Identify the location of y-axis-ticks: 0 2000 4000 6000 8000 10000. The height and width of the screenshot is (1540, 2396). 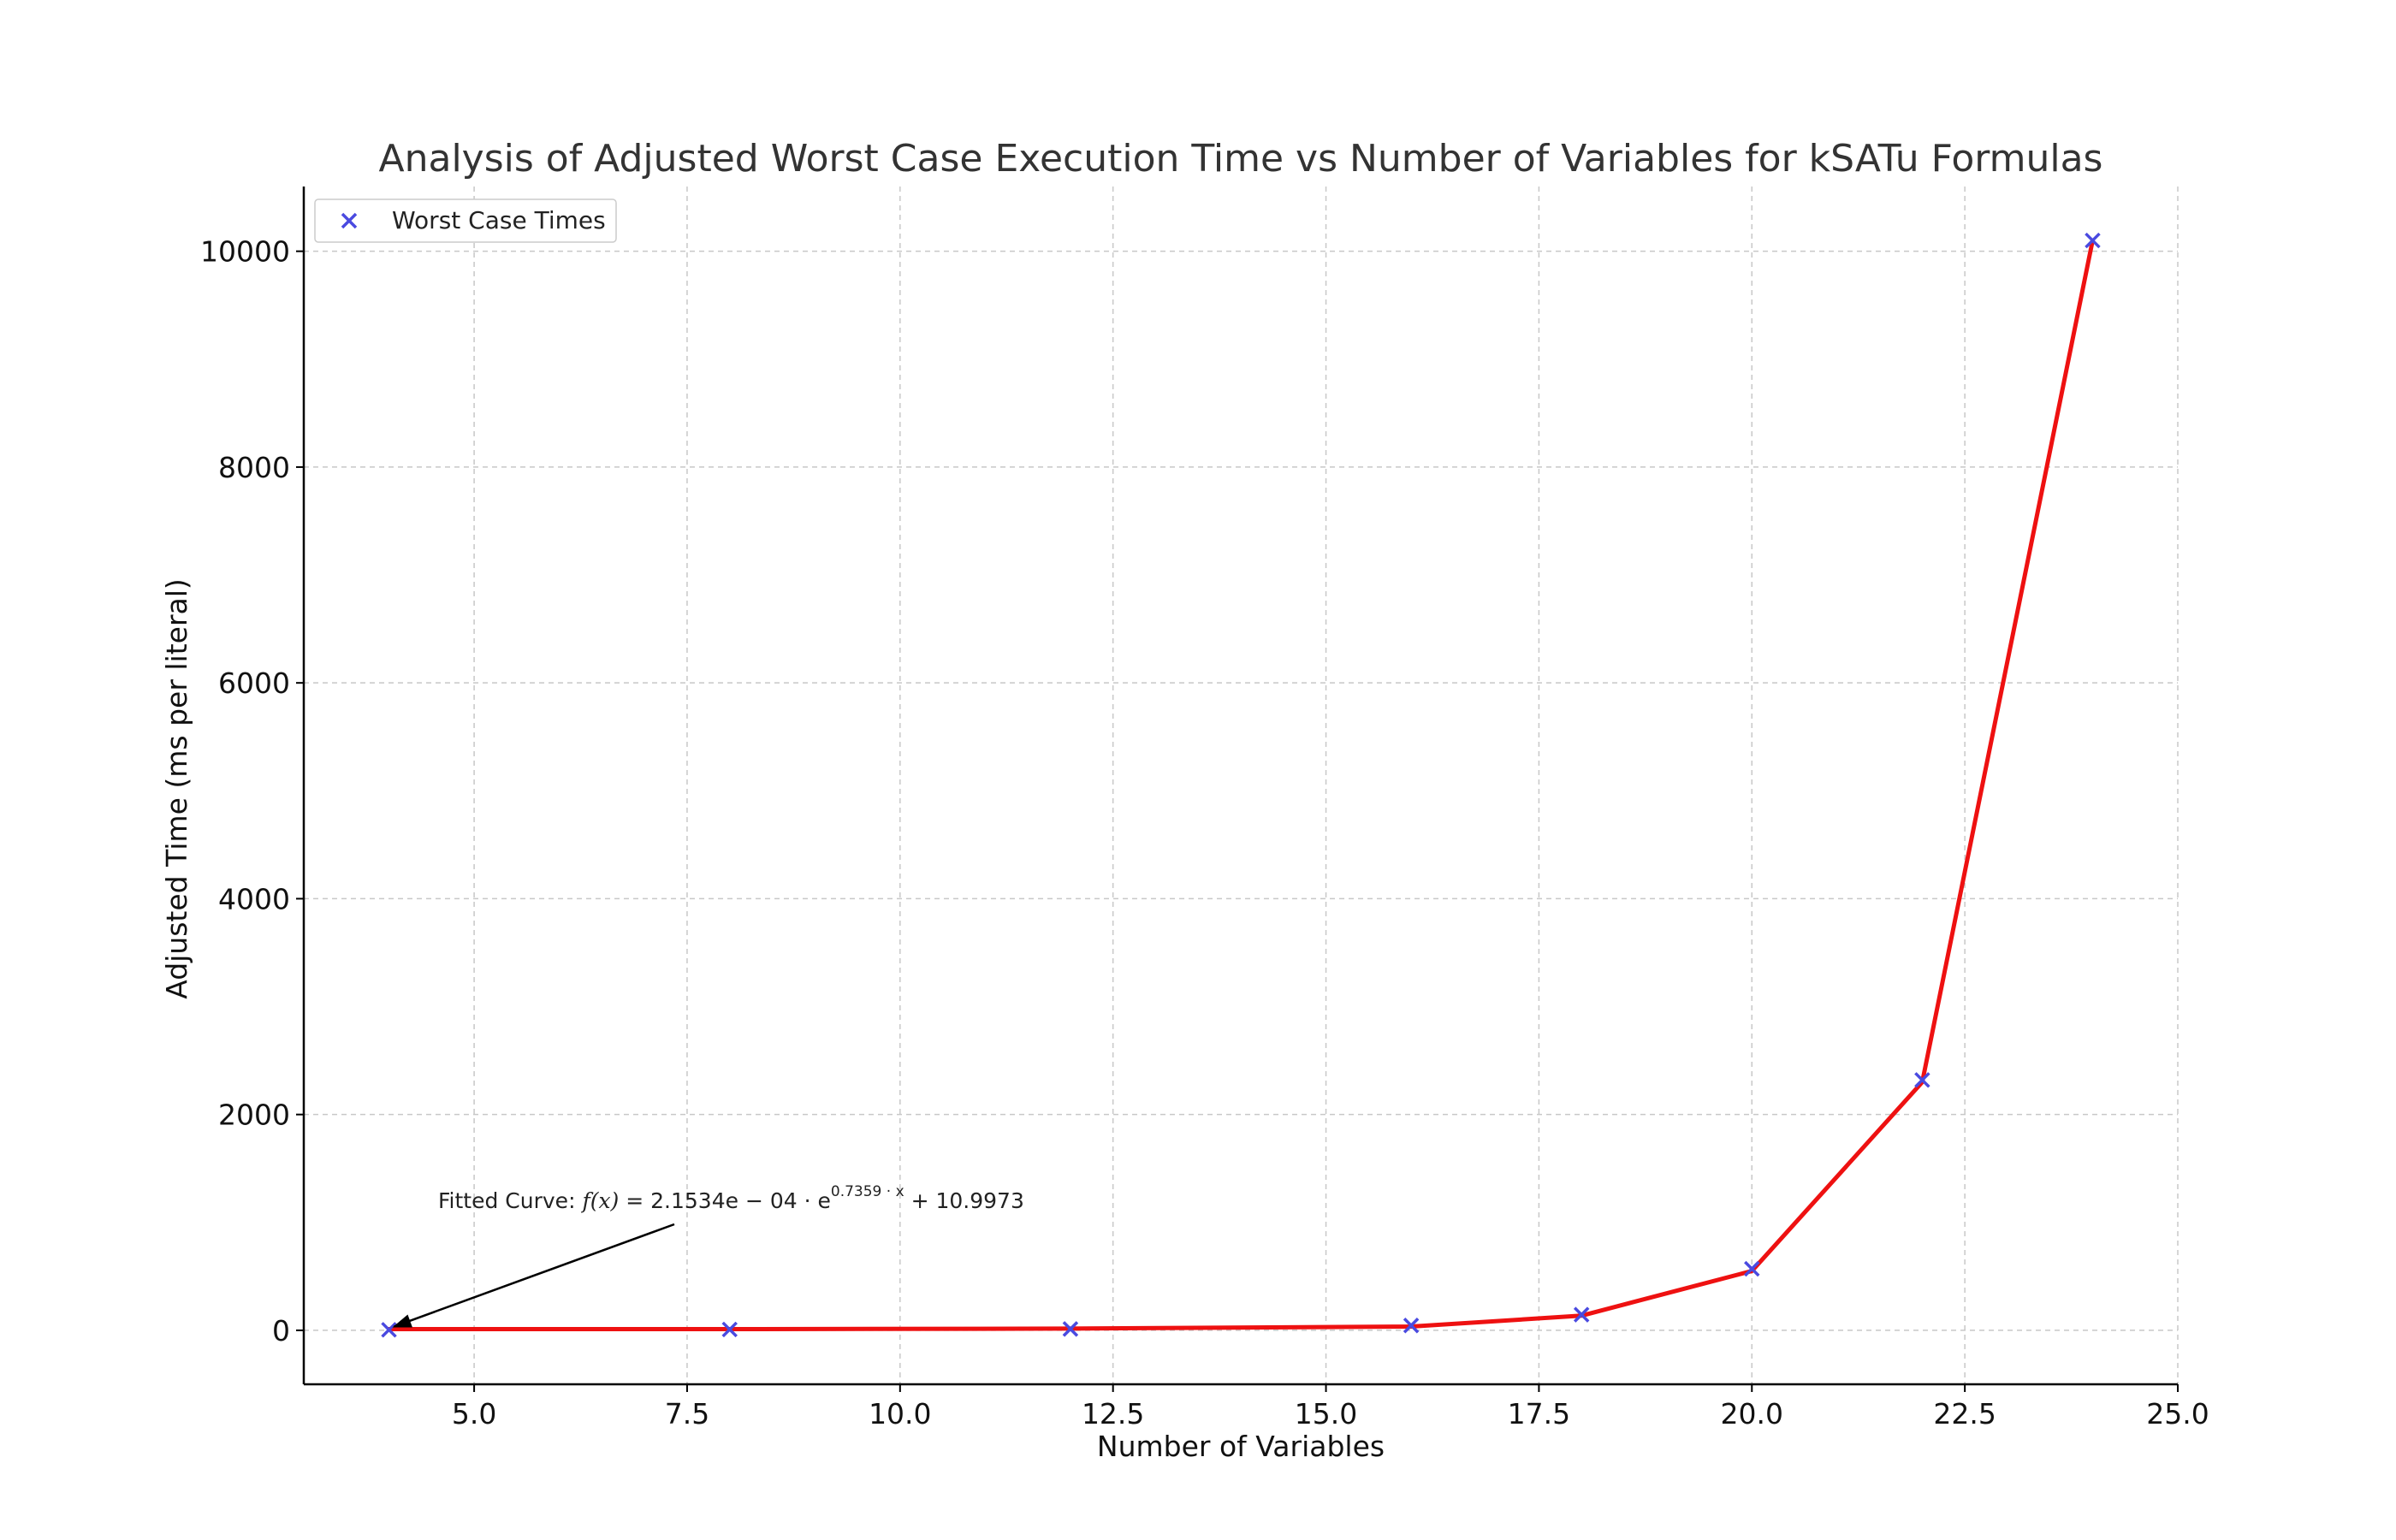
(252, 791).